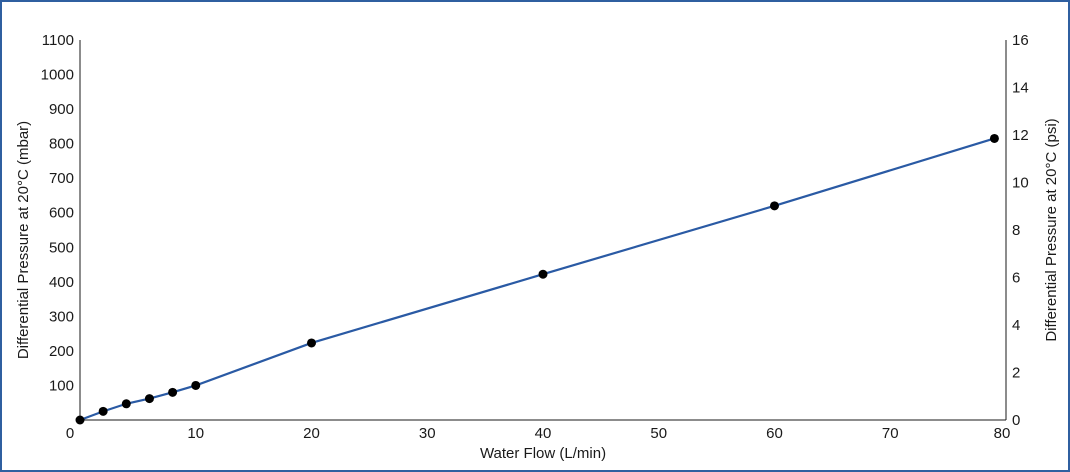 This screenshot has width=1070, height=472. Describe the element at coordinates (1020, 40) in the screenshot. I see `y2-tick-label: 16` at that location.